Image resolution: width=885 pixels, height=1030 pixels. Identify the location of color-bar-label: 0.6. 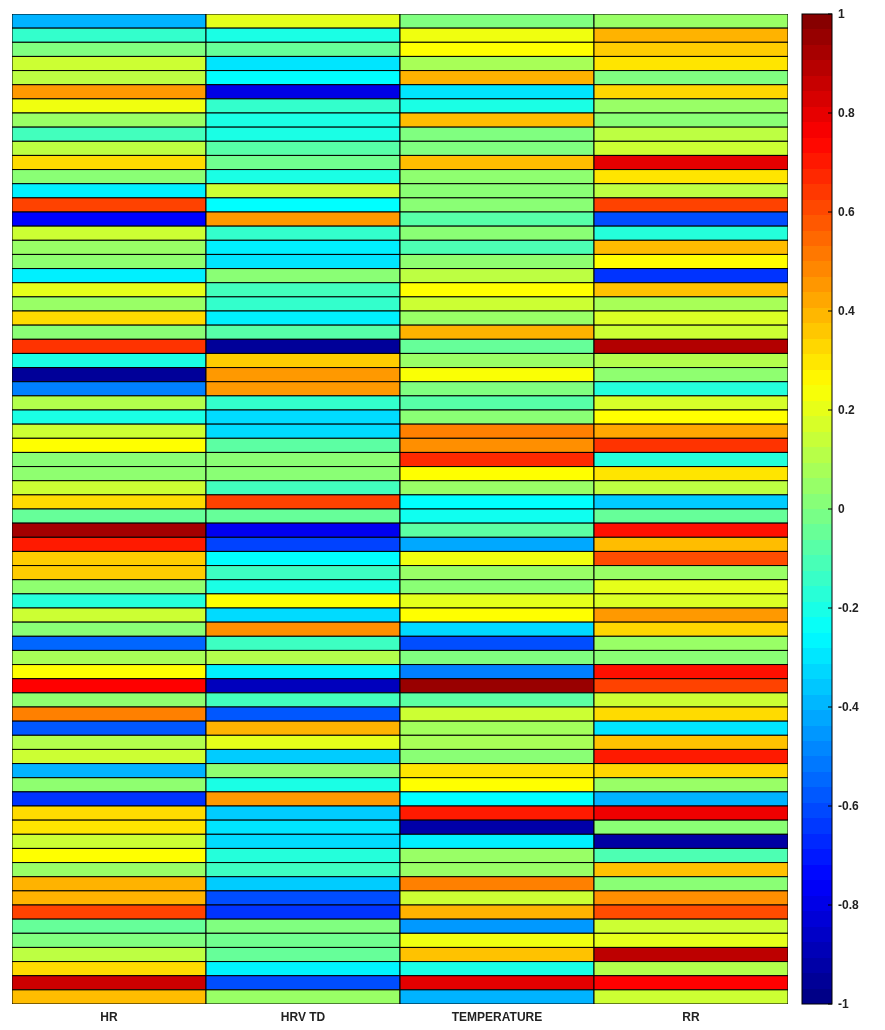
(847, 212).